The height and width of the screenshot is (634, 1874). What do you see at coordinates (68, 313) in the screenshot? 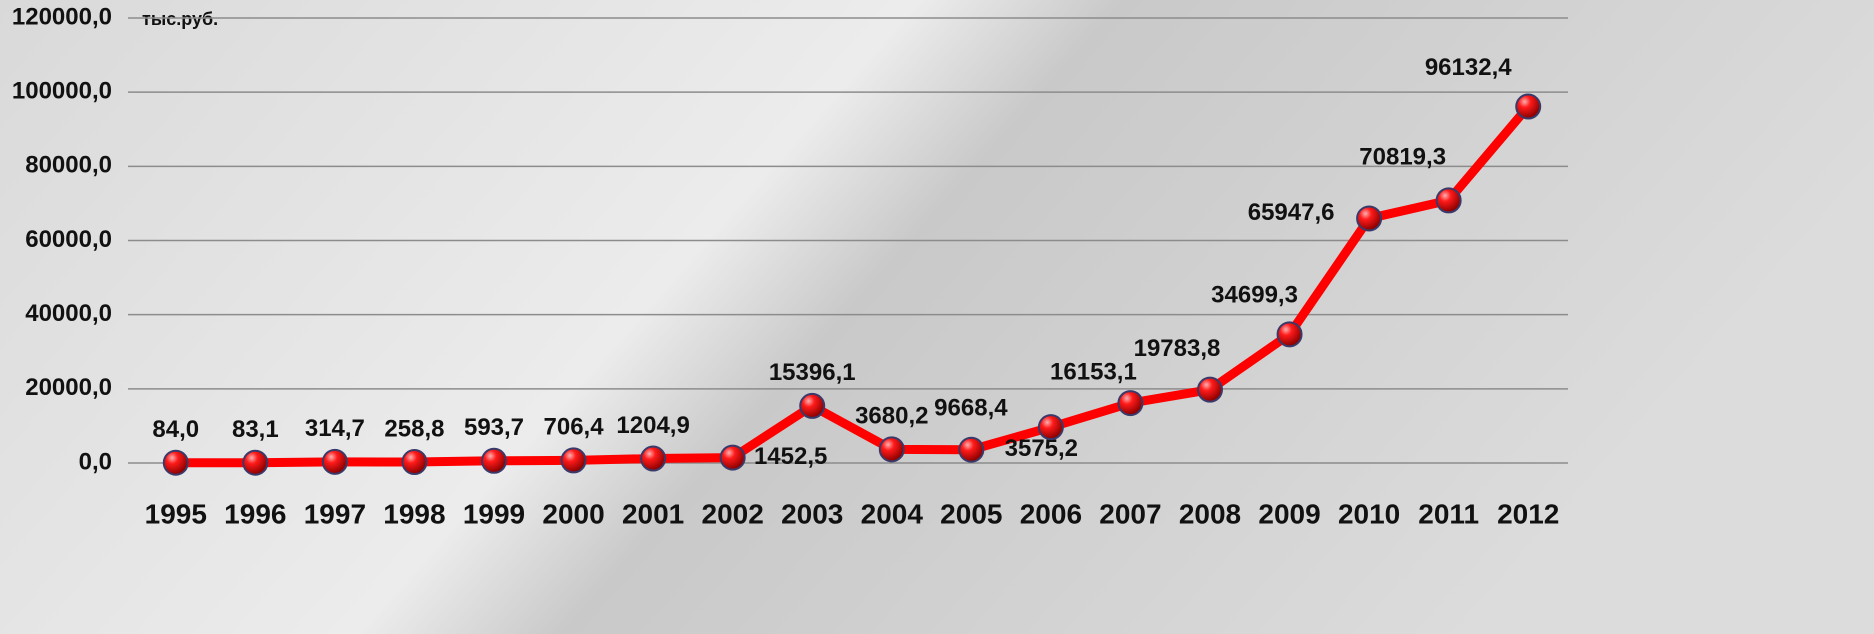
I see `y-tick-label: 40000,0` at bounding box center [68, 313].